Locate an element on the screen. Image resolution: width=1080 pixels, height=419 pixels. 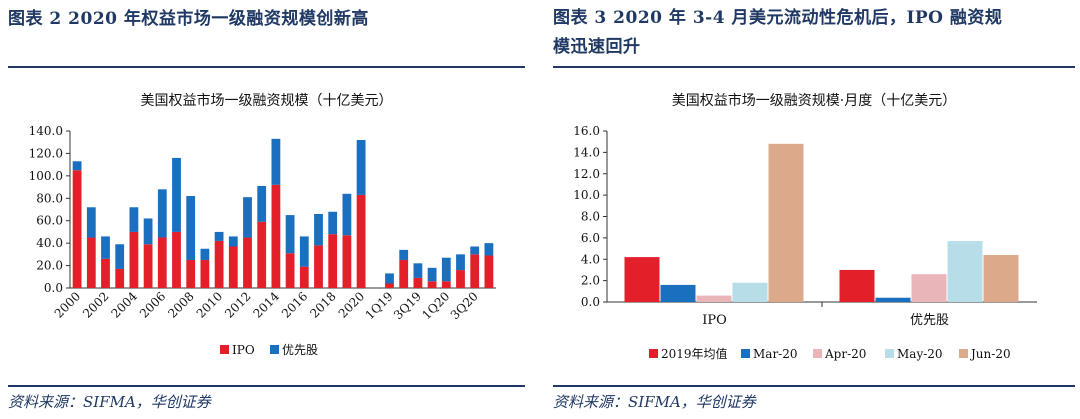
y-tick-label: 16.0 is located at coordinates (586, 131).